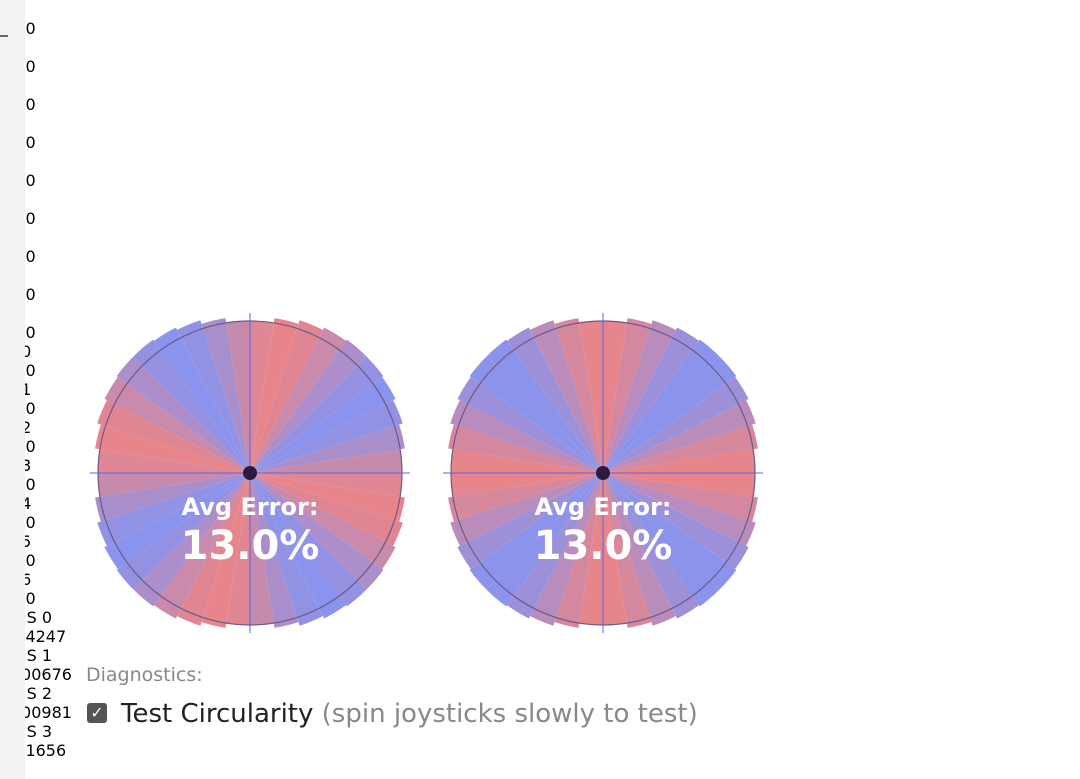 This screenshot has width=1080, height=779. What do you see at coordinates (26, 655) in the screenshot?
I see `axis-label: AXIS 1` at bounding box center [26, 655].